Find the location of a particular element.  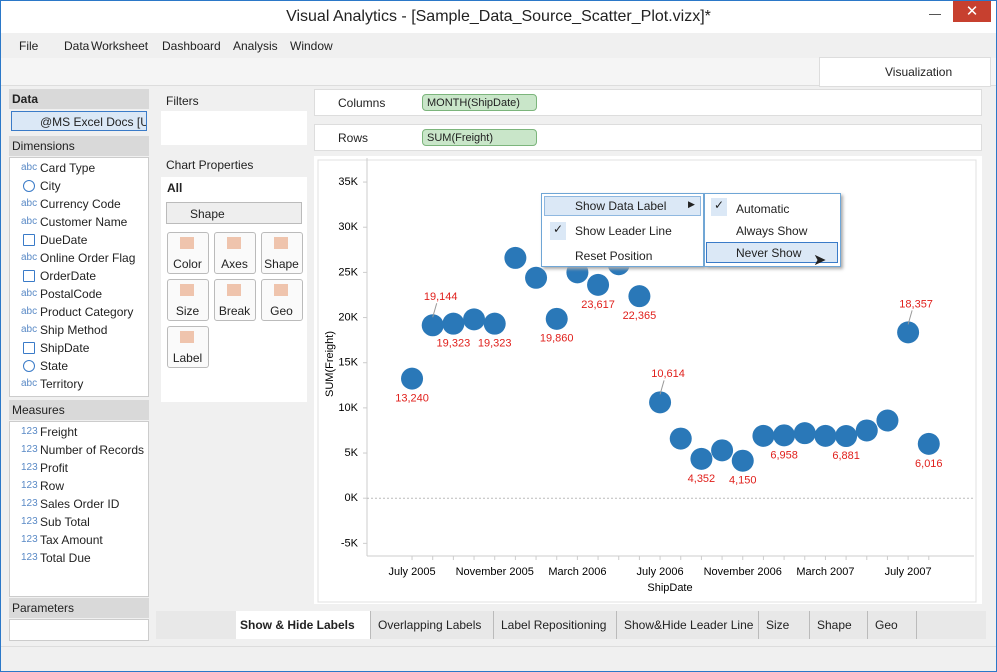

data-label: 13,240 is located at coordinates (412, 399).